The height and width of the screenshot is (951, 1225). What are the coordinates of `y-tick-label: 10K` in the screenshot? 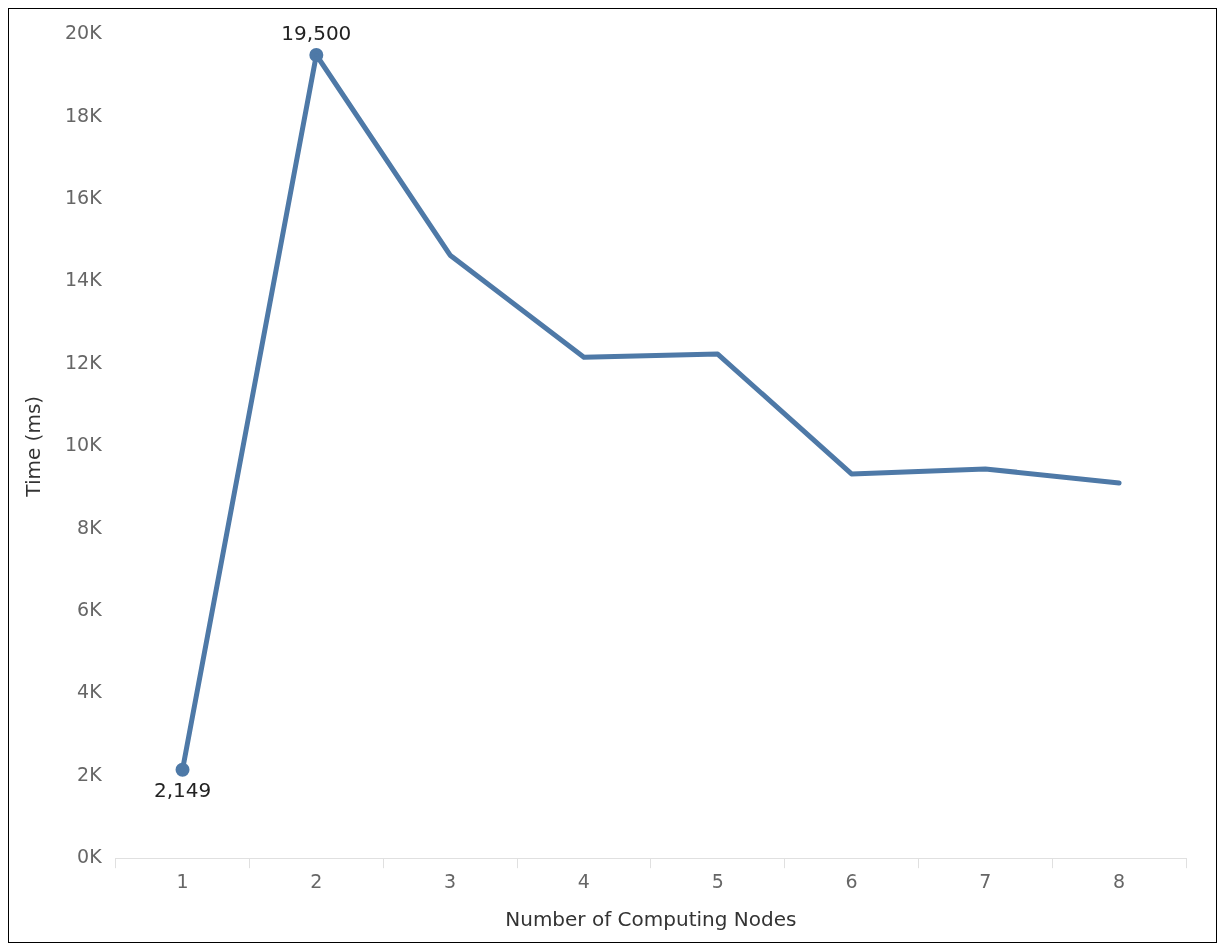 It's located at (84, 444).